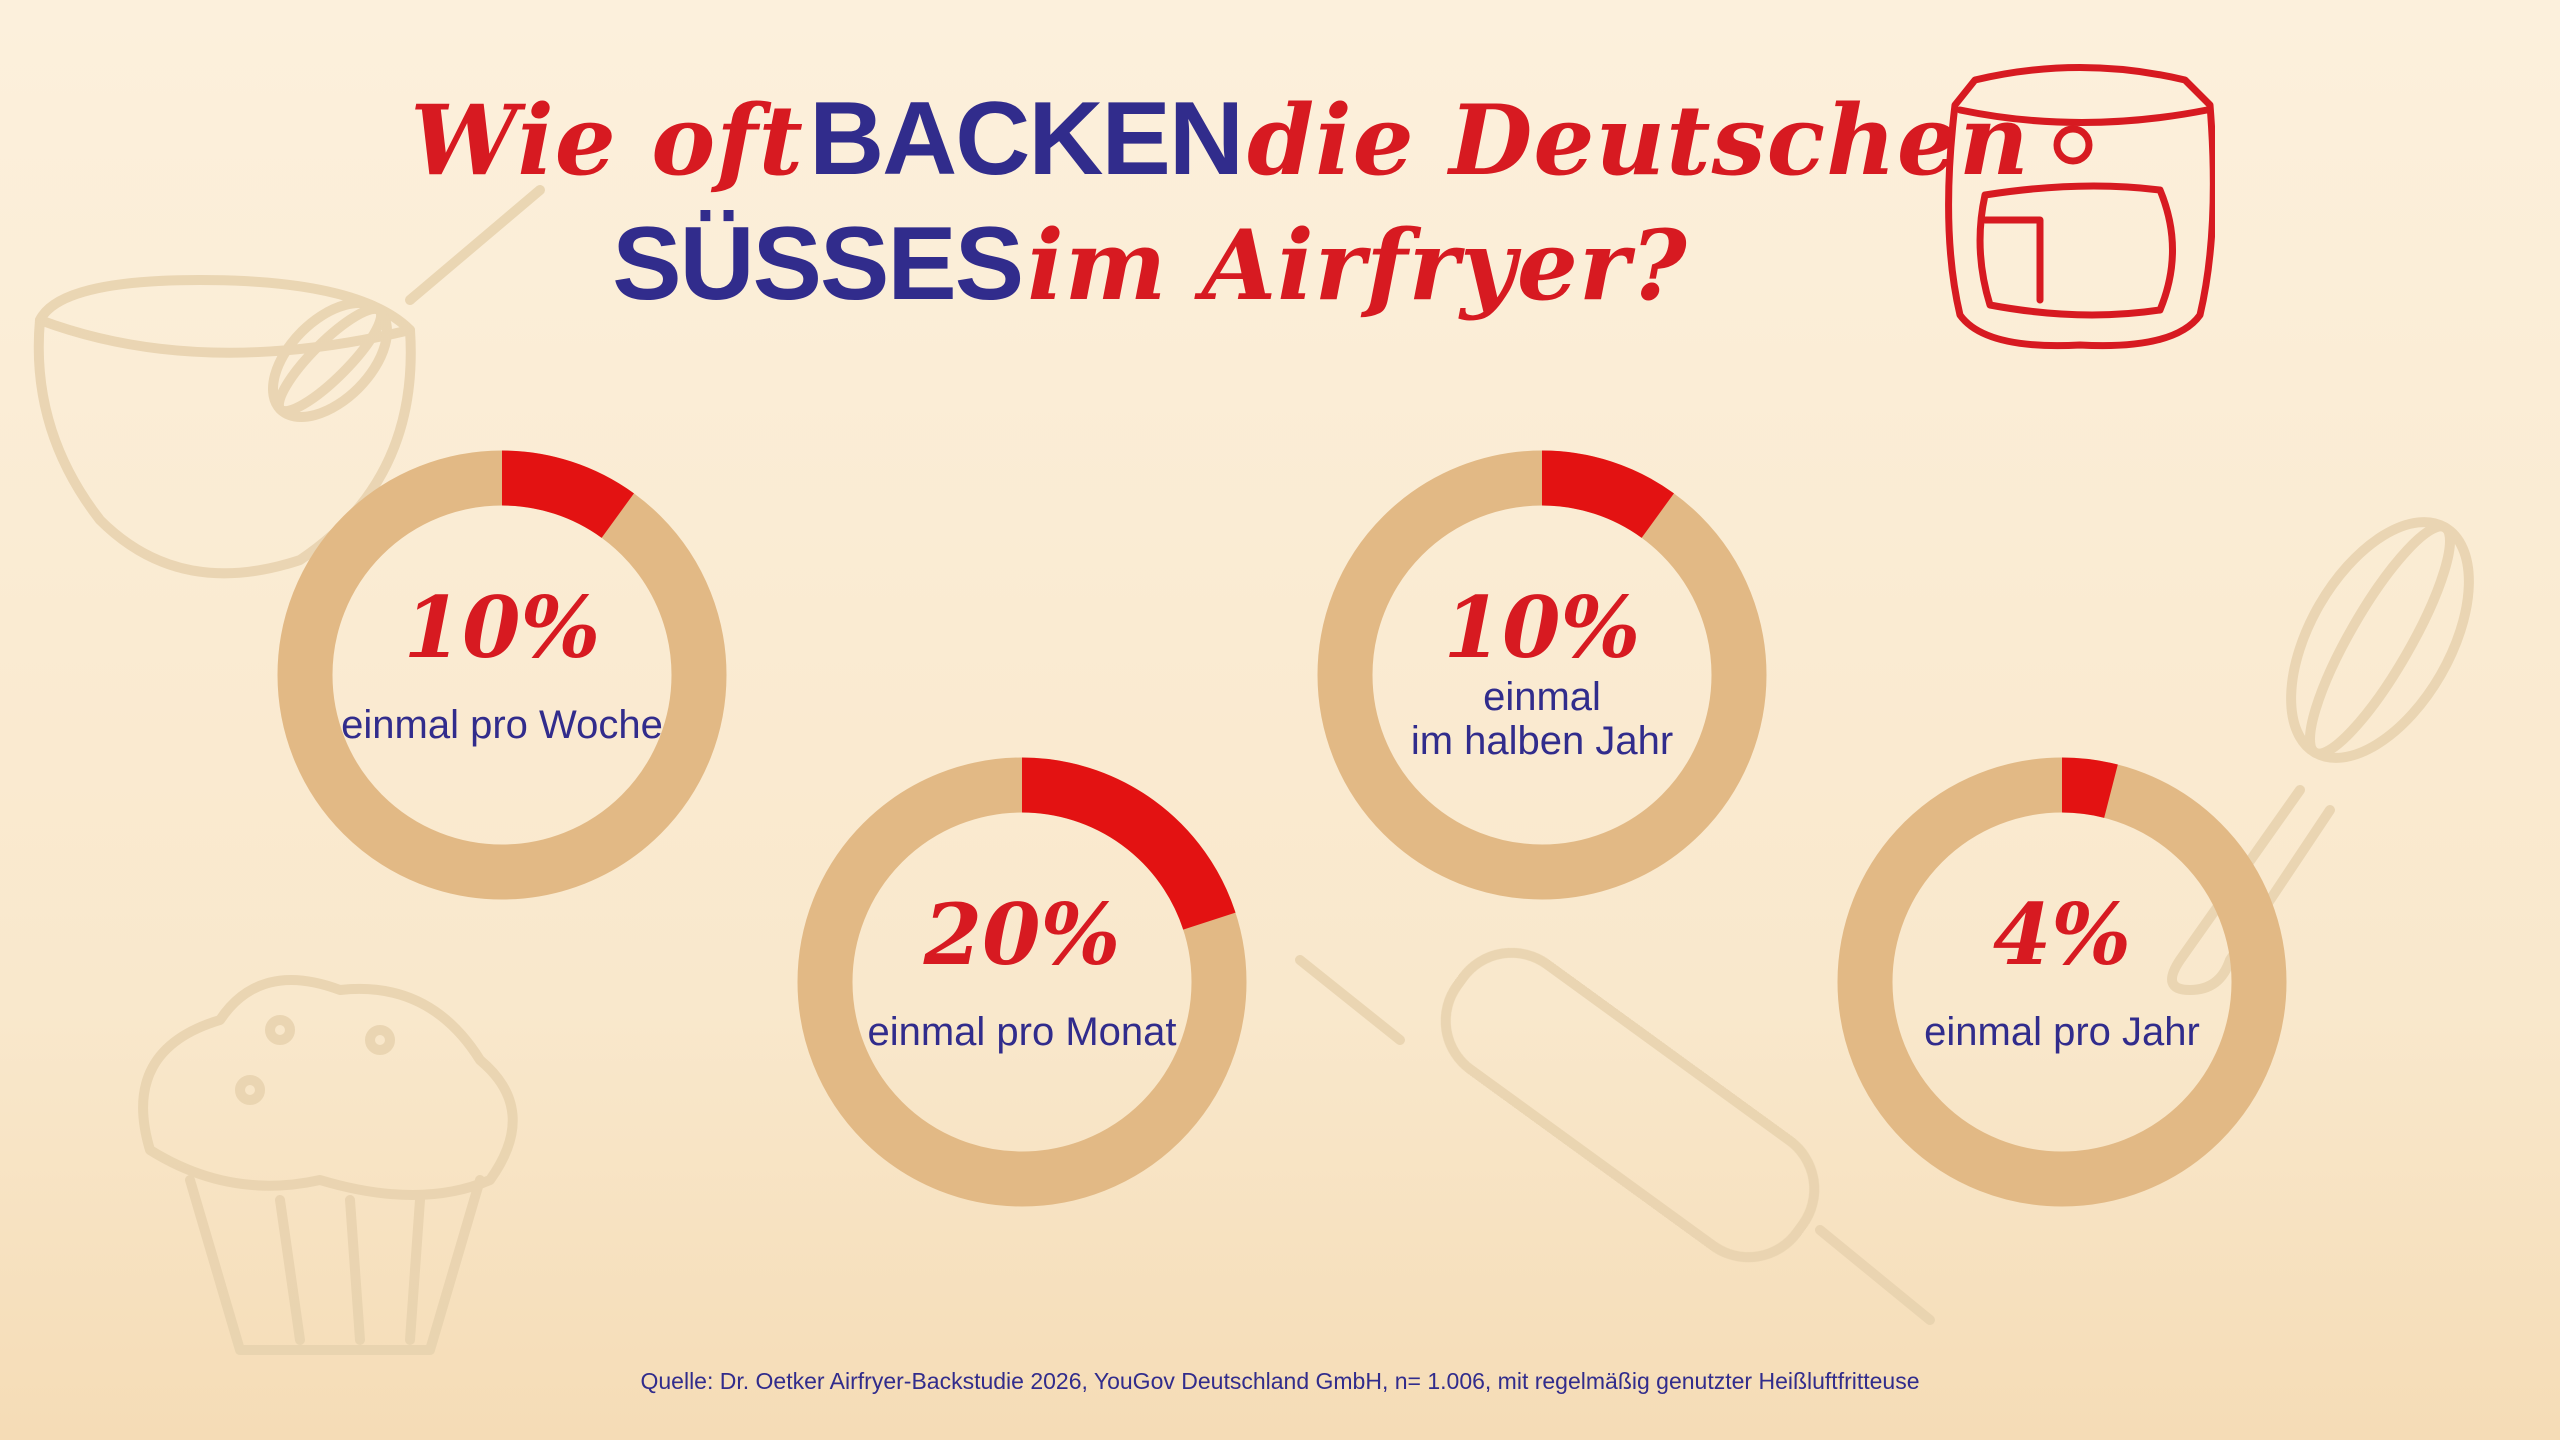 This screenshot has height=1440, width=2560. I want to click on caption-label: einmal pro Woche, so click(502, 725).